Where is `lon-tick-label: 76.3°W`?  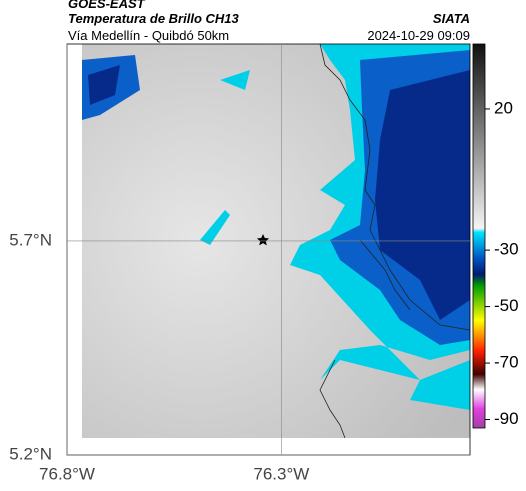
lon-tick-label: 76.3°W is located at coordinates (281, 473).